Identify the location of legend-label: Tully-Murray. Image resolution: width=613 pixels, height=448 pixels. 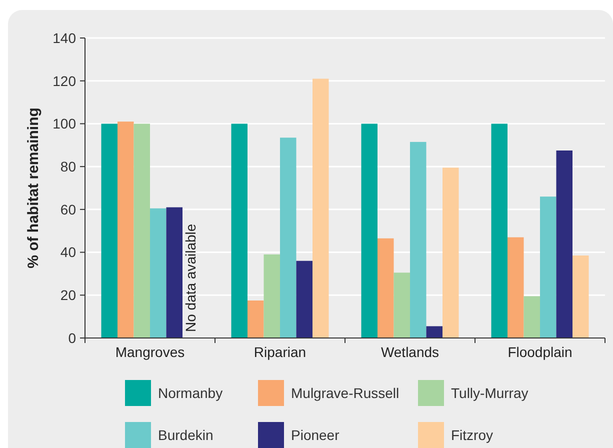
(489, 392).